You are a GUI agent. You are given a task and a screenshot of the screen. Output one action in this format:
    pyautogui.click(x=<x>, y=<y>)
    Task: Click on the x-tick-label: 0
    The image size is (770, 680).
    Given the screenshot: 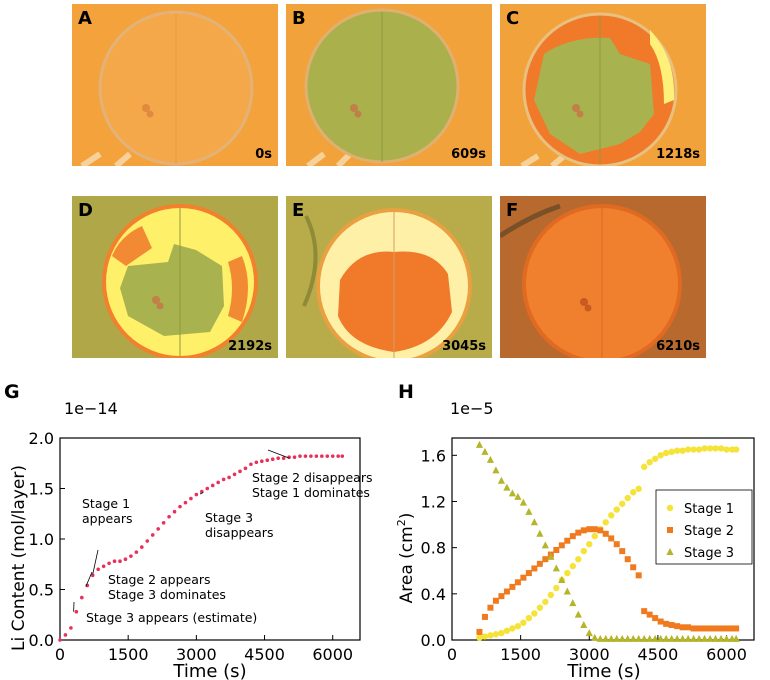 What is the action you would take?
    pyautogui.click(x=452, y=654)
    